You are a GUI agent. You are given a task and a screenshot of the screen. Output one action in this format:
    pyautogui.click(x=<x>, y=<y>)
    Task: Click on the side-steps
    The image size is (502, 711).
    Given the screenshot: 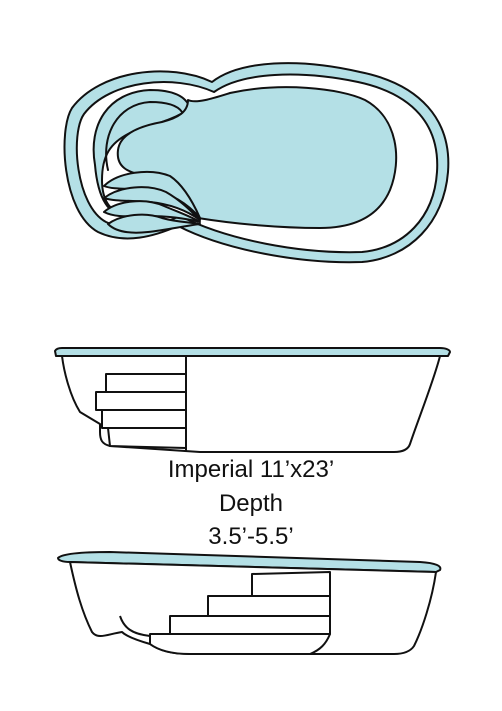 What is the action you would take?
    pyautogui.click(x=141, y=411)
    